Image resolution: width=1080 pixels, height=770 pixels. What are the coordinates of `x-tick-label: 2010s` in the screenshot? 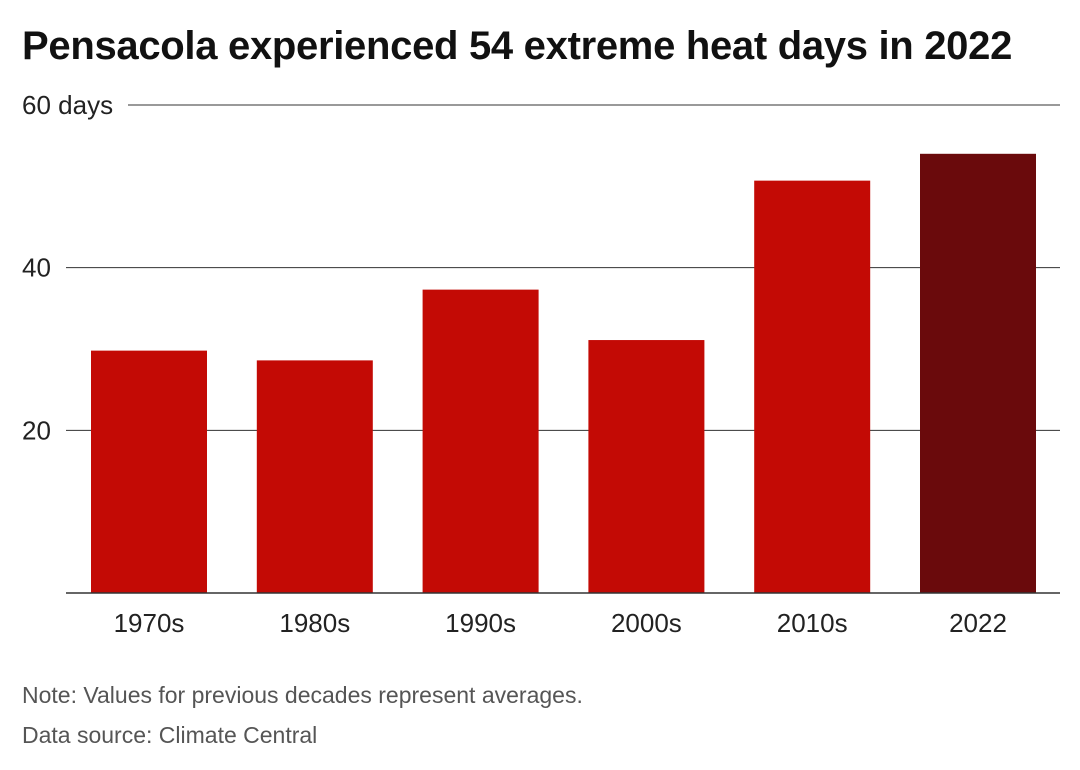 It's located at (812, 623).